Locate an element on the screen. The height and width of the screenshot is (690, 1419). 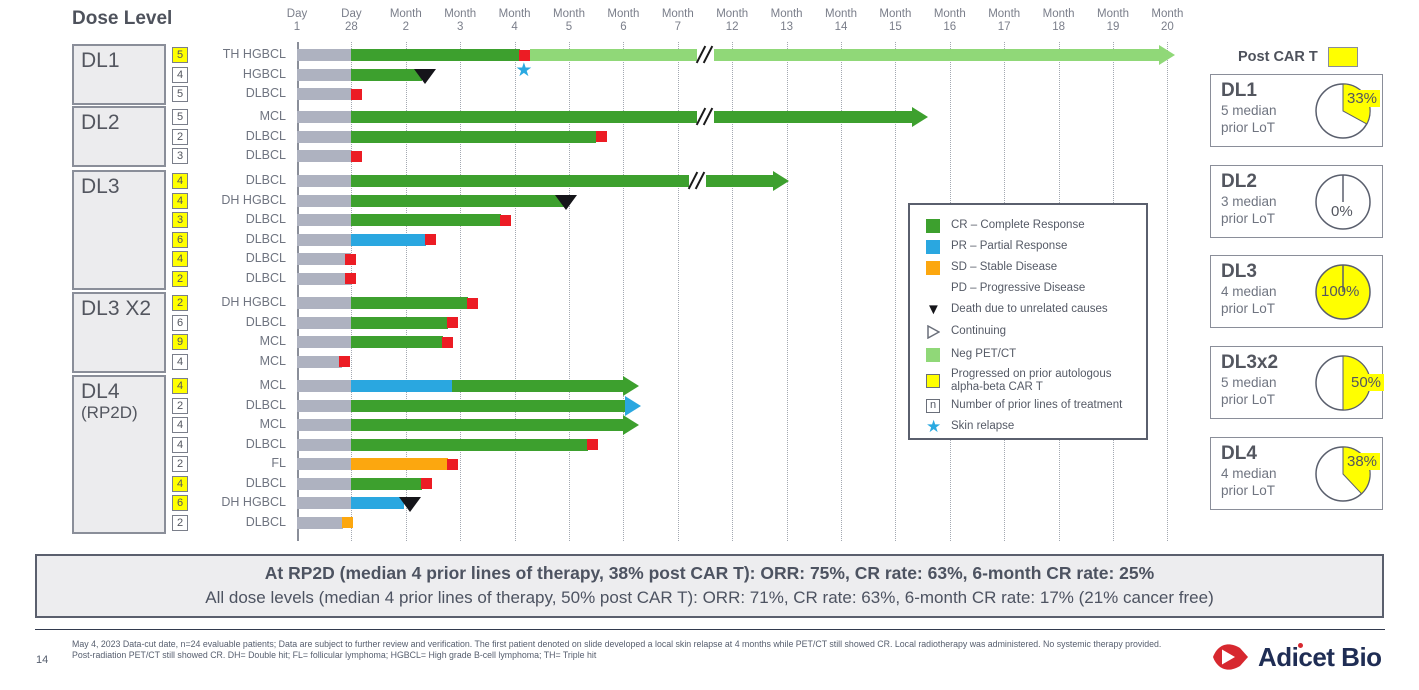
card-median-lot: 3 median is located at coordinates (1249, 201).